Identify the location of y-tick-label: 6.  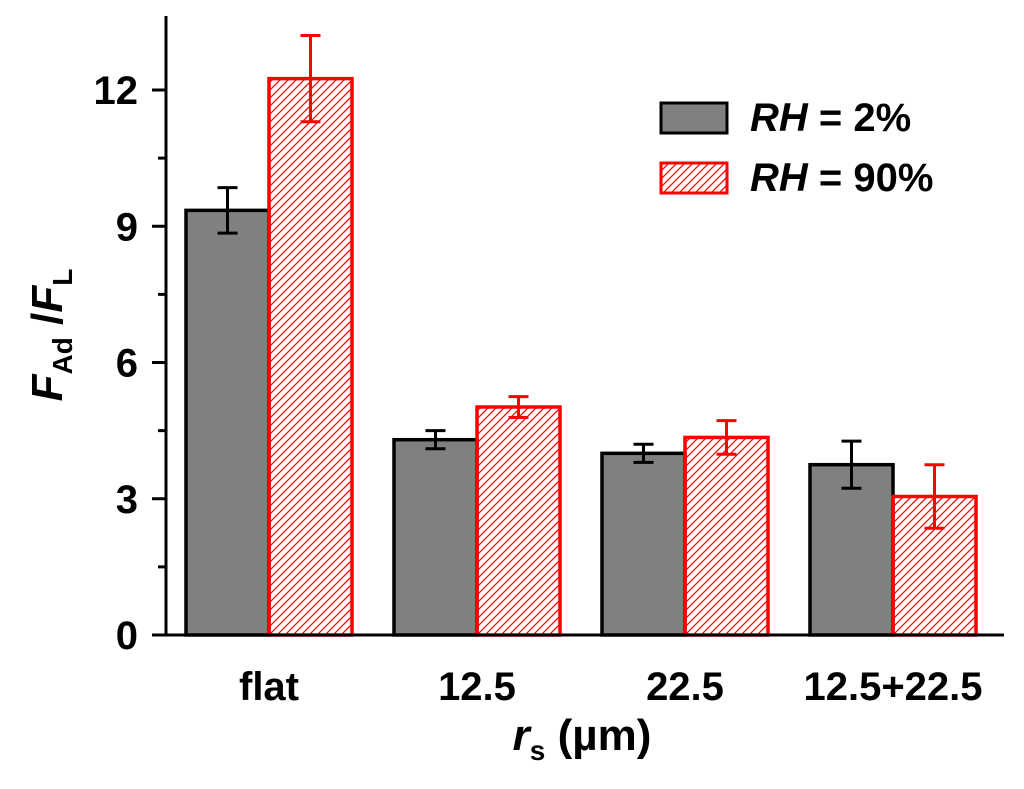
(127, 364).